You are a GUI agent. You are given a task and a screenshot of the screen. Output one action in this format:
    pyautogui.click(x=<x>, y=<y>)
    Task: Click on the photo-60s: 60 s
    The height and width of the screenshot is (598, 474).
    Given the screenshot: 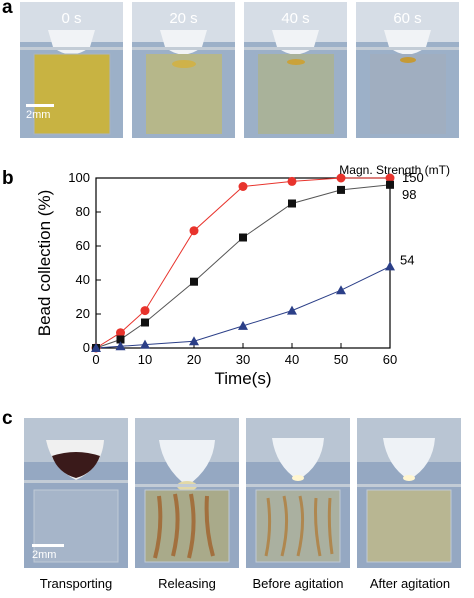 What is the action you would take?
    pyautogui.click(x=407, y=70)
    